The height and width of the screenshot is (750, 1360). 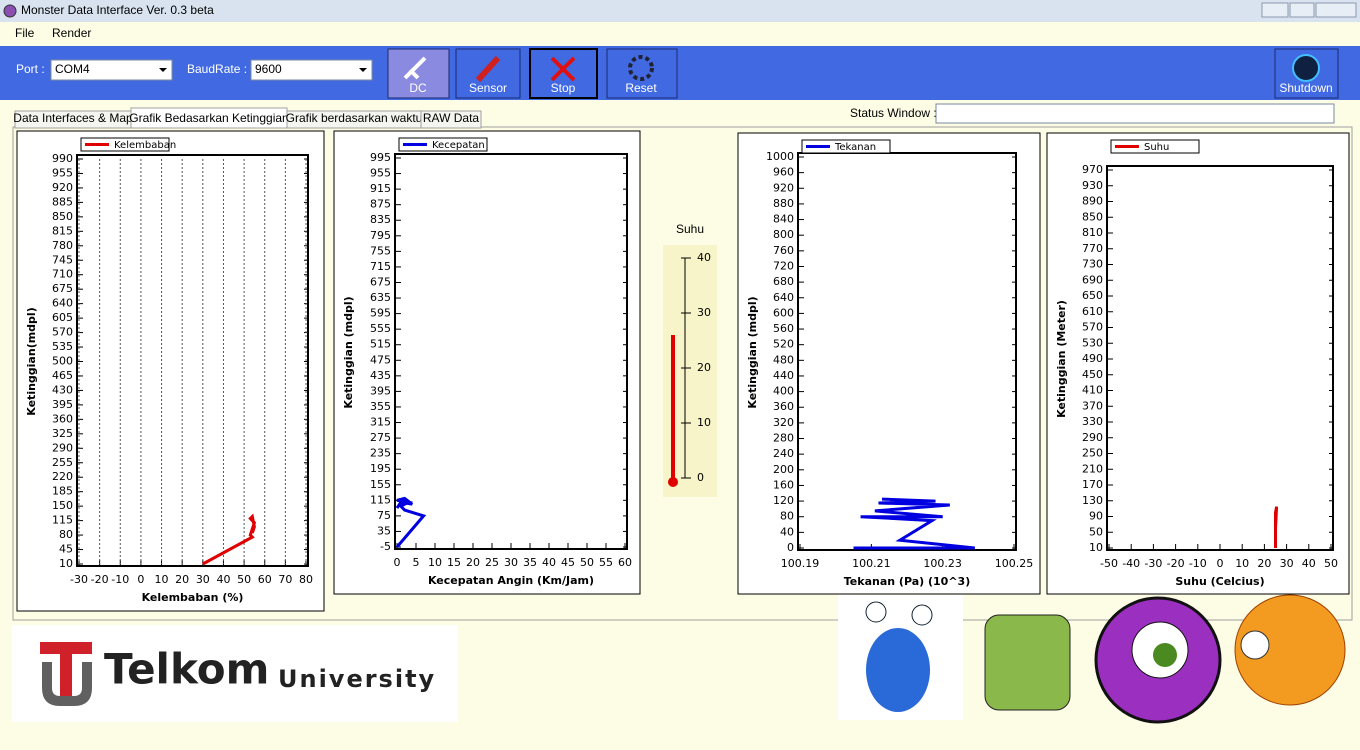 I want to click on y-tick-label: 675, so click(x=380, y=281).